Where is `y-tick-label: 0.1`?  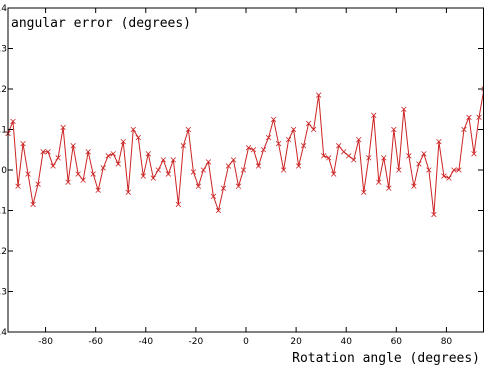 y-tick-label: 0.1 is located at coordinates (3, 131).